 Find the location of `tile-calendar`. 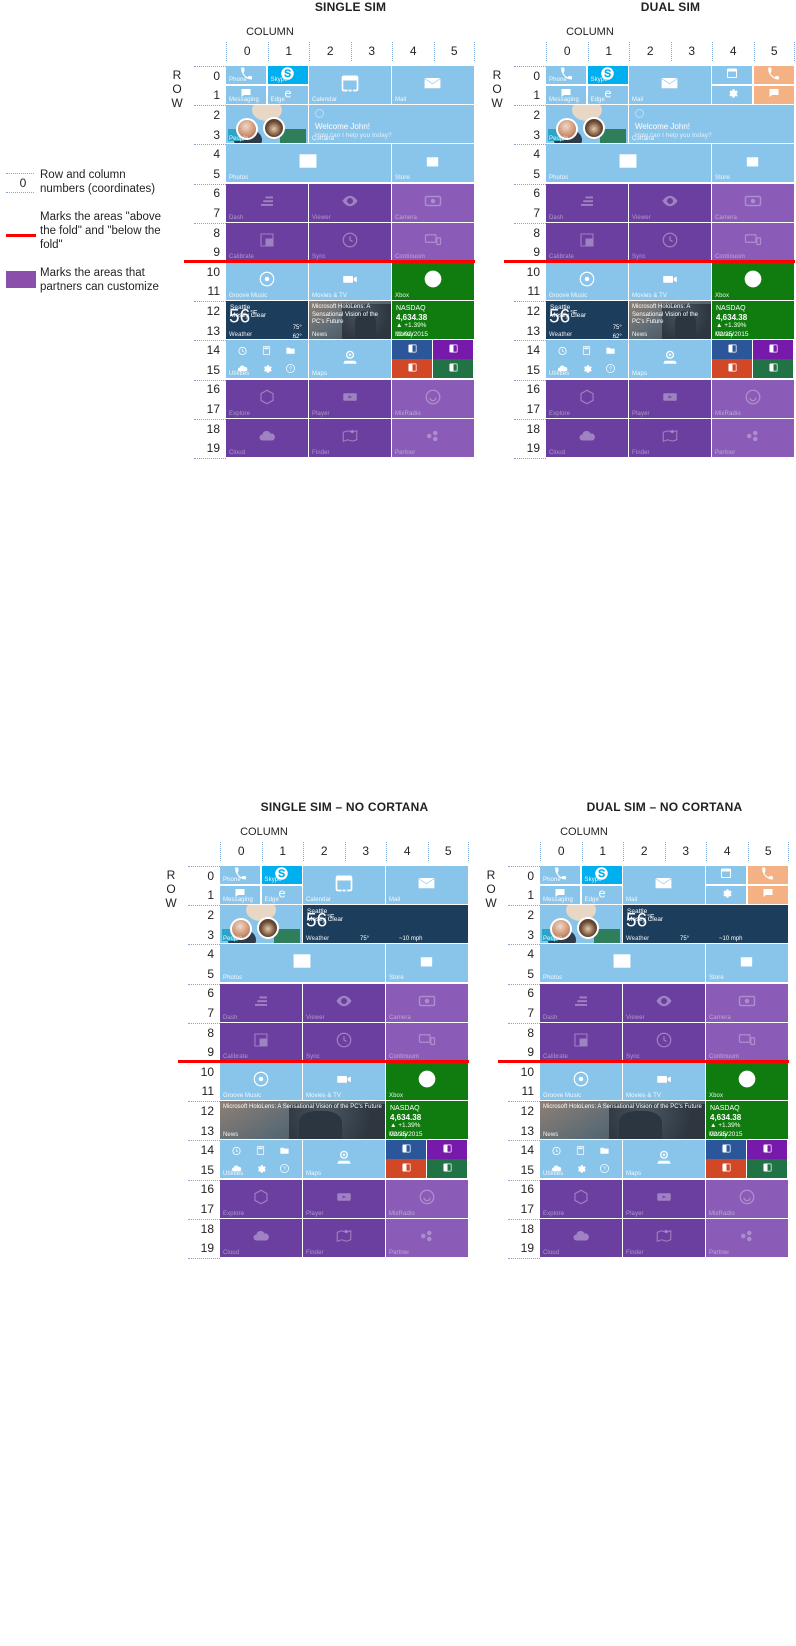

tile-calendar is located at coordinates (726, 875).